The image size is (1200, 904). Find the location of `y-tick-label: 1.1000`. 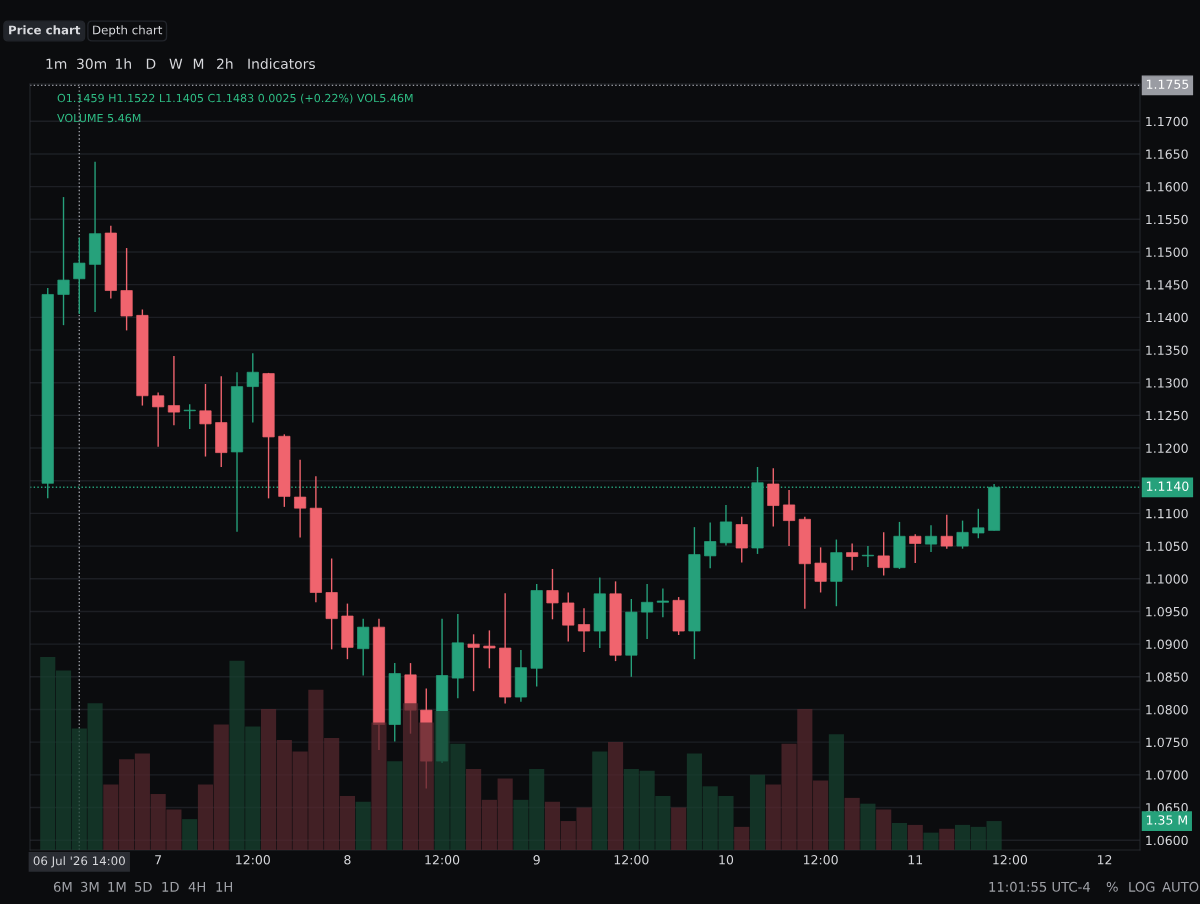

y-tick-label: 1.1000 is located at coordinates (1167, 579).